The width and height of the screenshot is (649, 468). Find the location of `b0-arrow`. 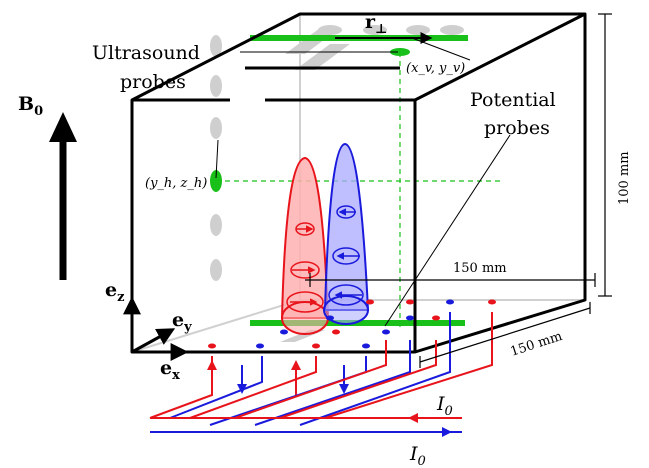

b0-arrow is located at coordinates (63, 196).